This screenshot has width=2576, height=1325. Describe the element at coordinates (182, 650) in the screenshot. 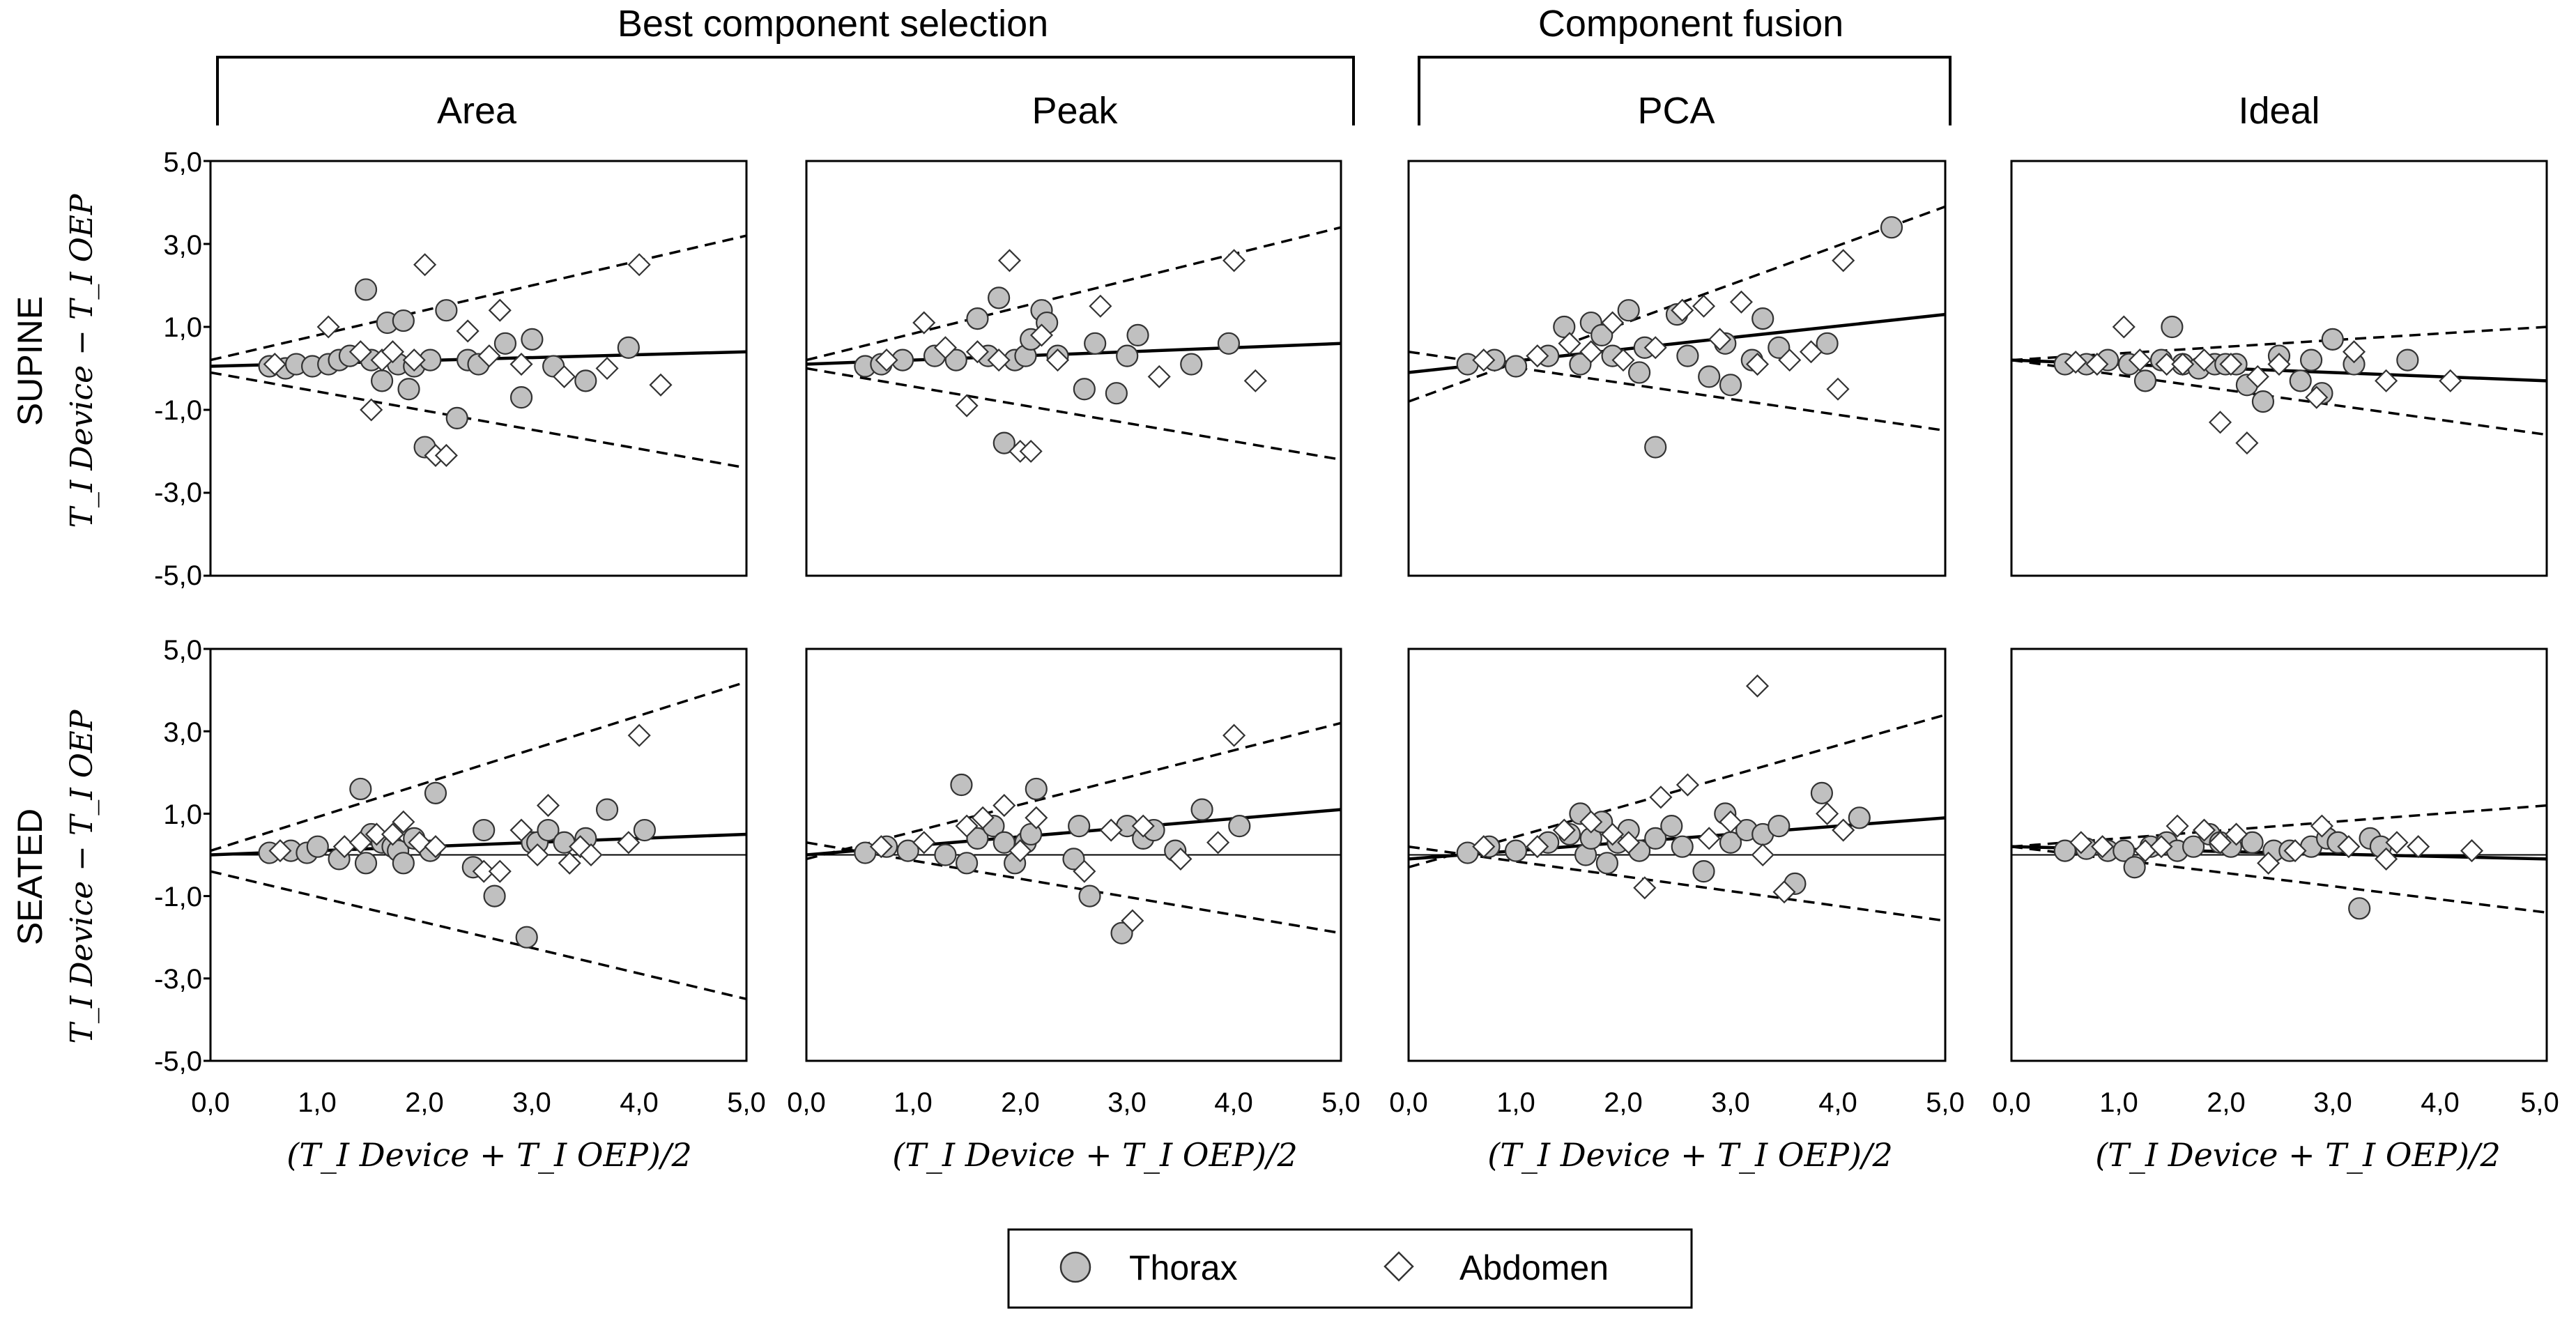

I see `ytick-label: 5,0` at that location.